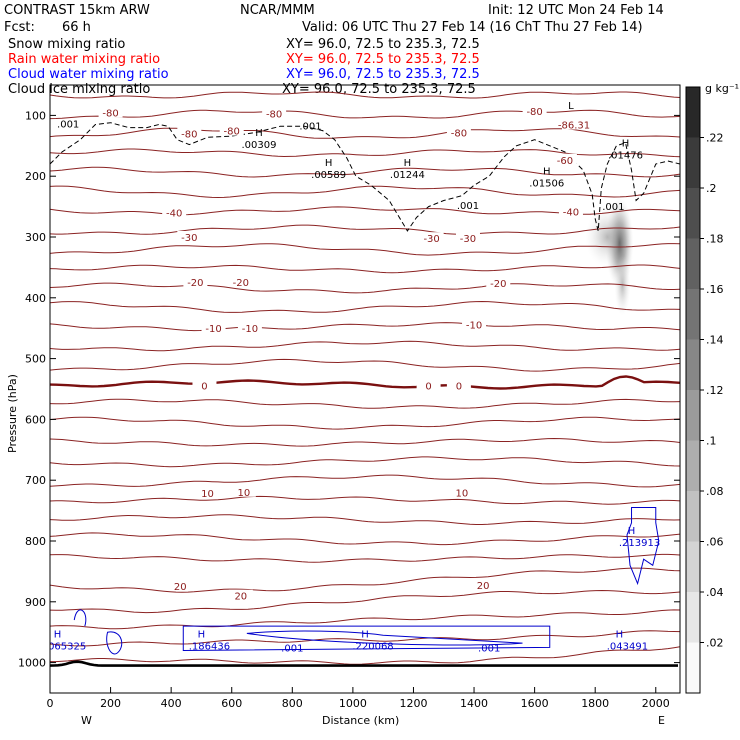  What do you see at coordinates (35, 176) in the screenshot?
I see `y-tick-label: 200` at bounding box center [35, 176].